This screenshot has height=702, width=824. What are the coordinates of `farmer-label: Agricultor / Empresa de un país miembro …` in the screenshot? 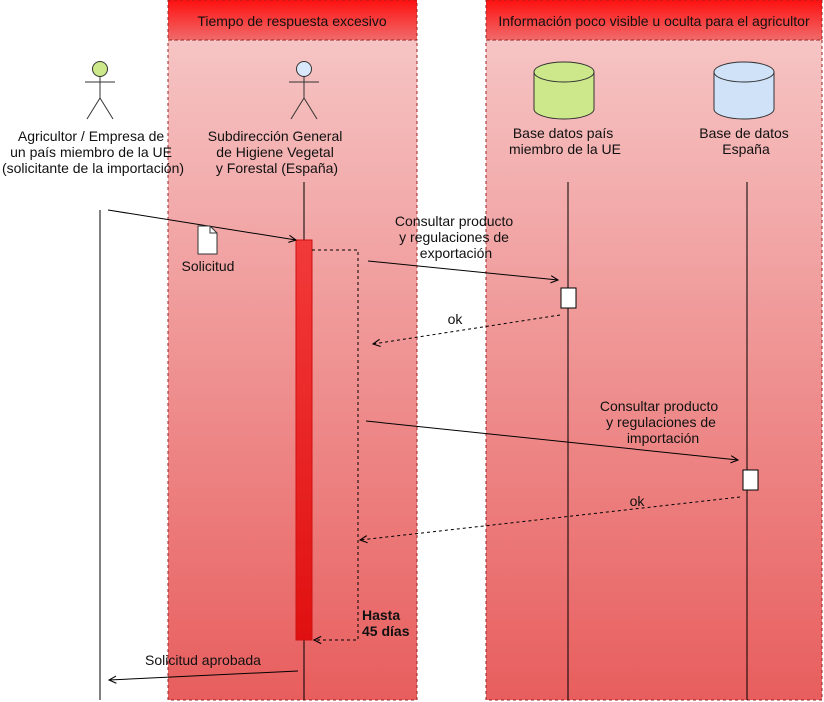 It's located at (93, 152).